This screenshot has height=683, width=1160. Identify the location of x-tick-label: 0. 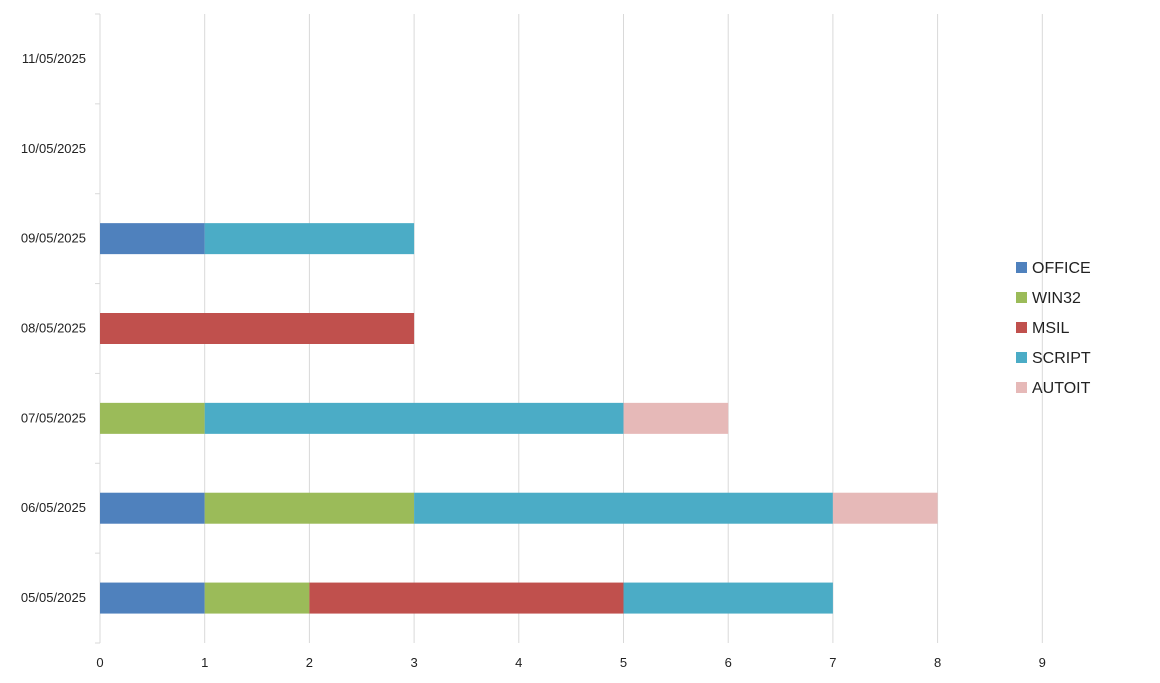
(99, 662).